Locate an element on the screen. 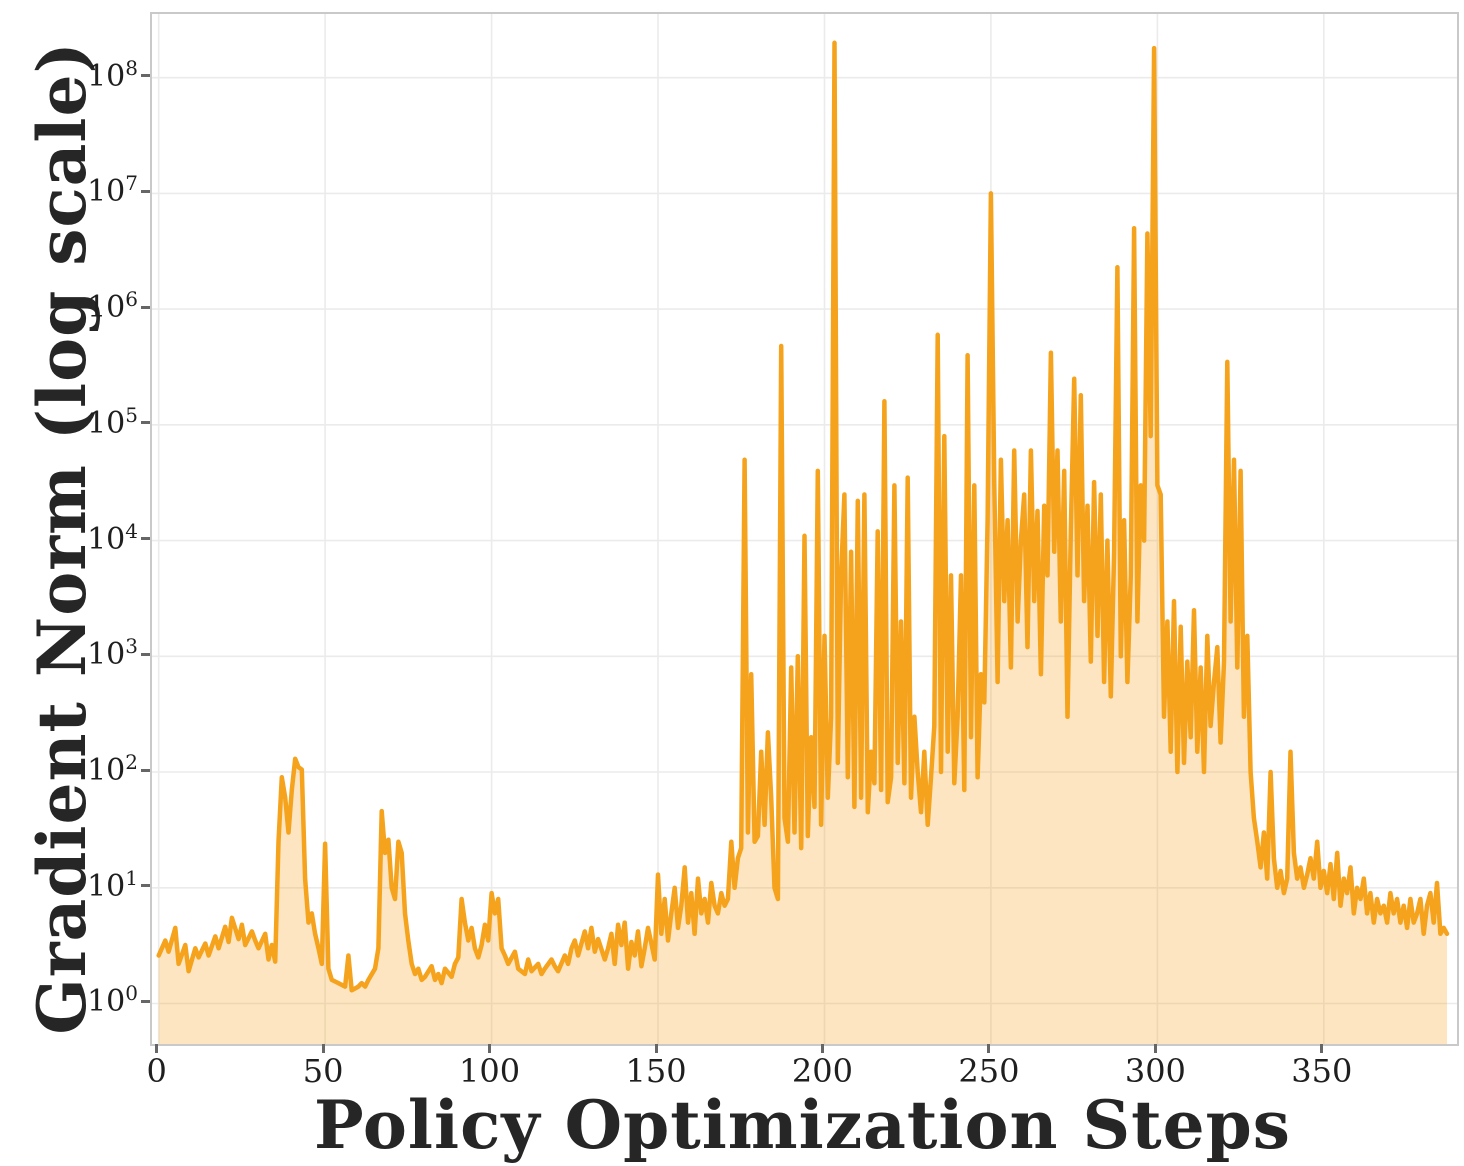  y-tick-label: 10² is located at coordinates (112, 769).